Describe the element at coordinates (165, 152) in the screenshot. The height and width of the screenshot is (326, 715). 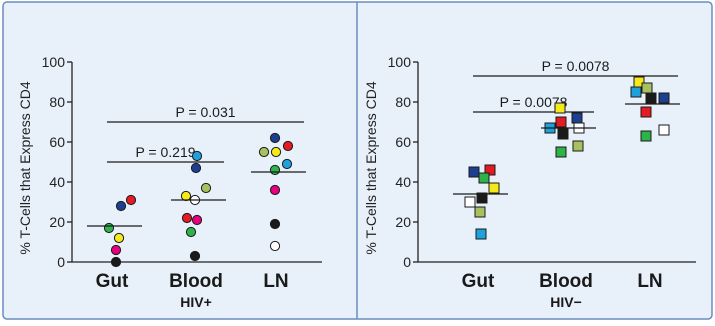
I see `p-value-label: P = 0.219` at that location.